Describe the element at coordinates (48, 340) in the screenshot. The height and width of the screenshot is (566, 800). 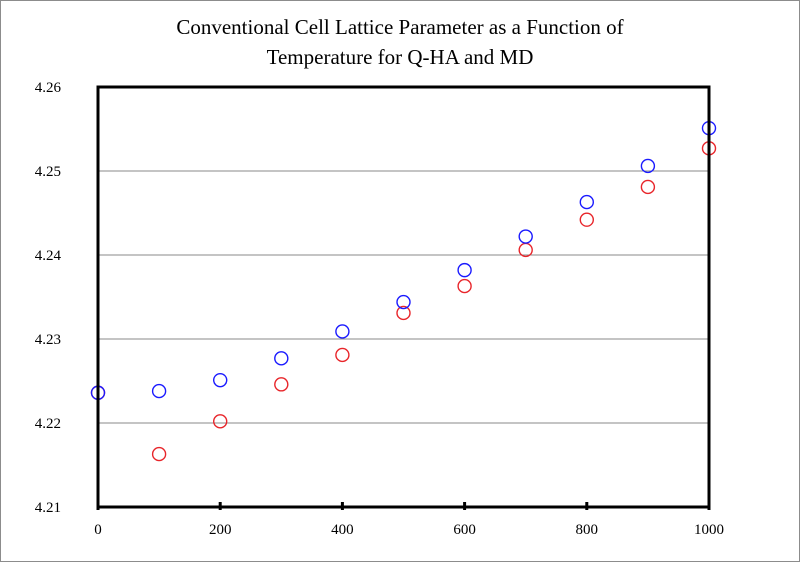
I see `y-tick-label: 4.23` at that location.